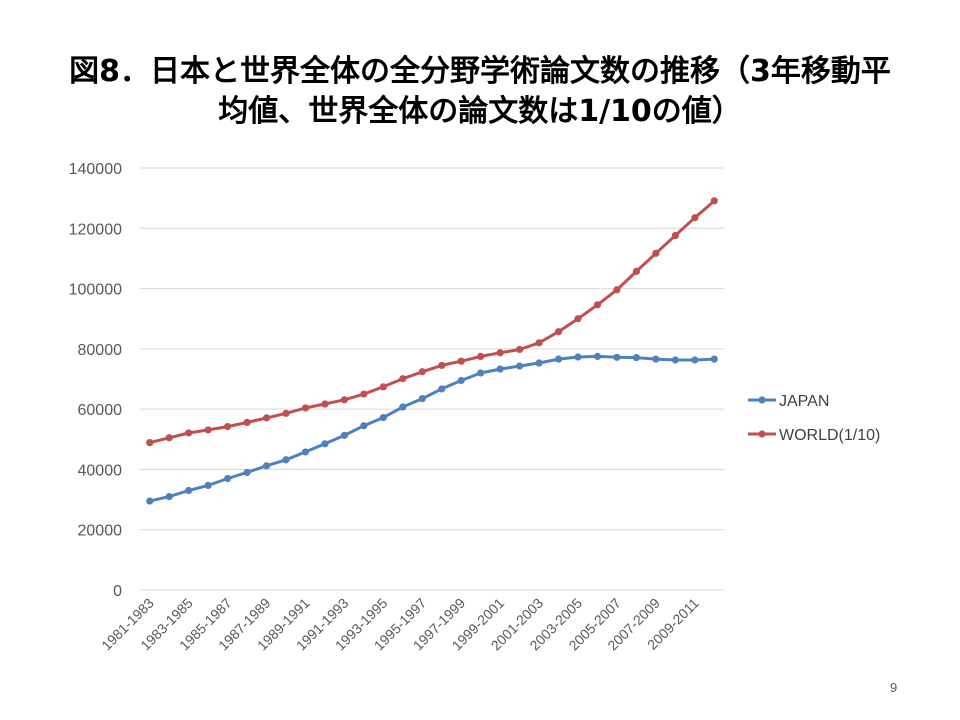 The width and height of the screenshot is (960, 720). Describe the element at coordinates (95, 229) in the screenshot. I see `y-tick-label: 120000` at that location.